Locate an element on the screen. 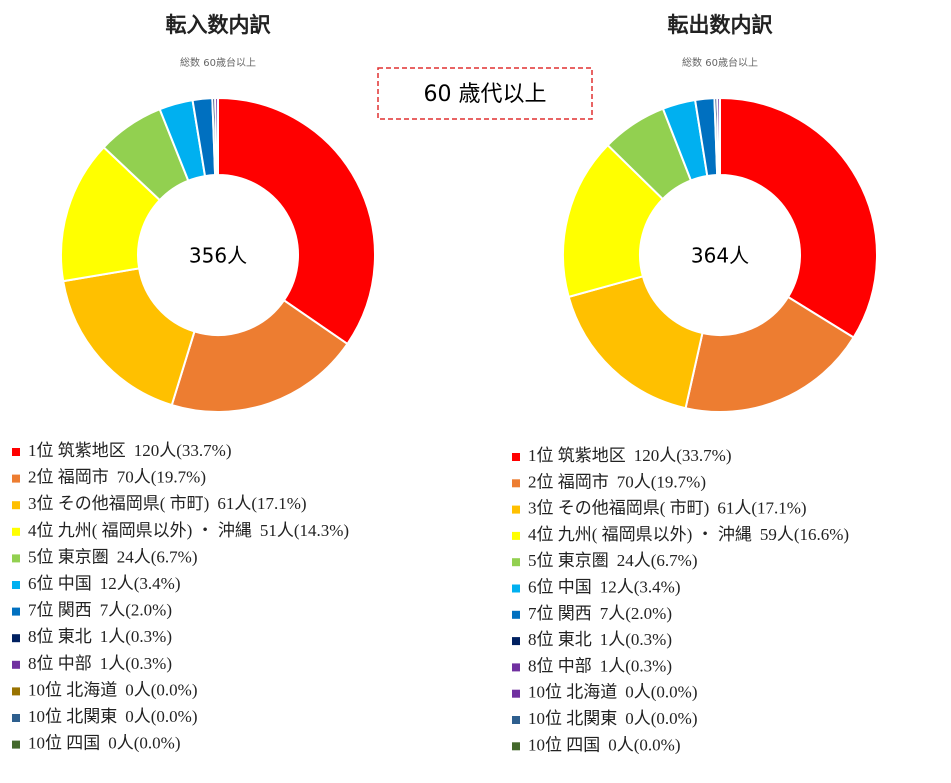 Image resolution: width=951 pixels, height=783 pixels. legend-value: 51人(14.3%) is located at coordinates (304, 530).